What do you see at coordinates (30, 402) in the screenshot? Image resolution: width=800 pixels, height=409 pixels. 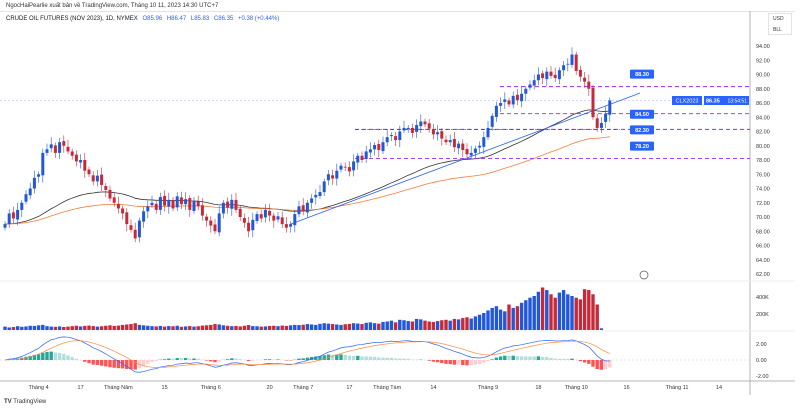 I see `brand-name: TradingView` at bounding box center [30, 402].